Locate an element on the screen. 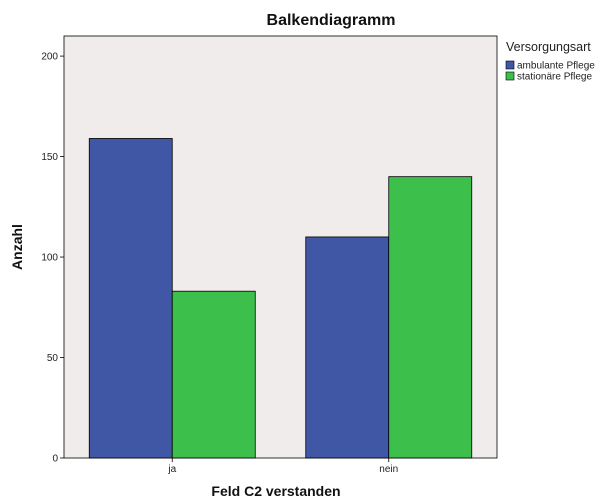 The height and width of the screenshot is (502, 605). chart-title: Balkendiagramm is located at coordinates (331, 20).